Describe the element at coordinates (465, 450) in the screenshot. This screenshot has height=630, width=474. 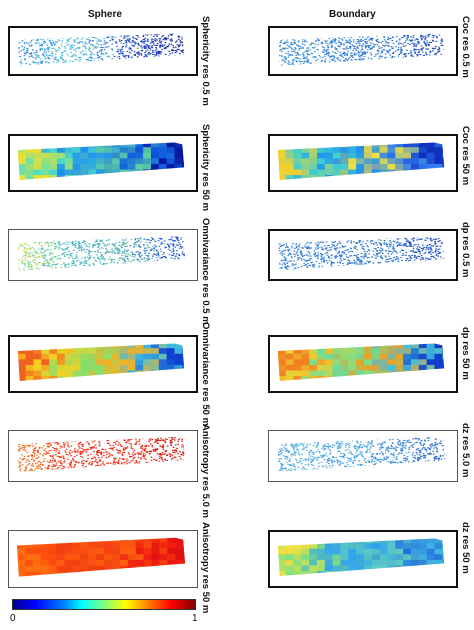
I see `label-dz-5m: dz res 5.0 m` at that location.